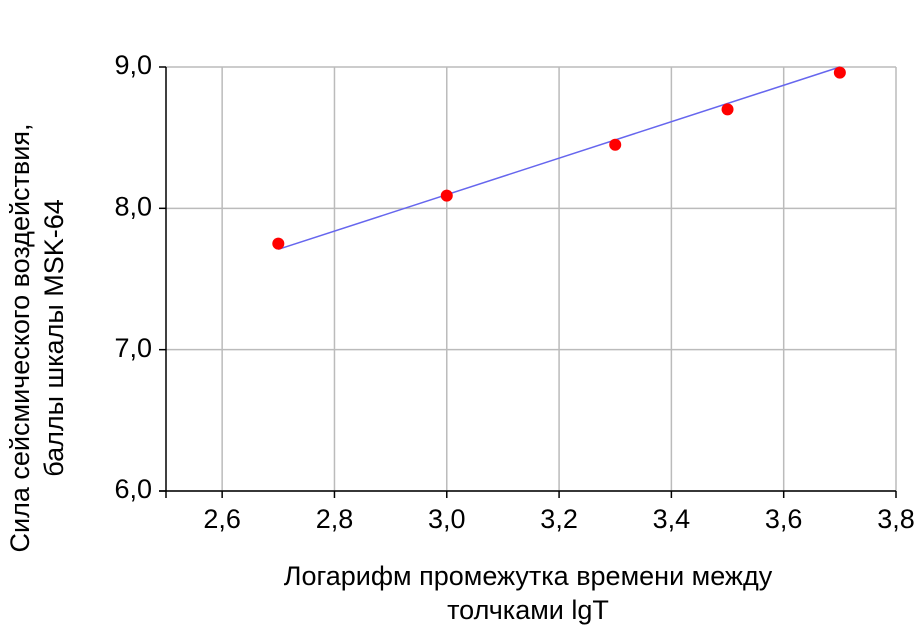  Describe the element at coordinates (528, 610) in the screenshot. I see `x-axis-label: толчками lgT` at that location.